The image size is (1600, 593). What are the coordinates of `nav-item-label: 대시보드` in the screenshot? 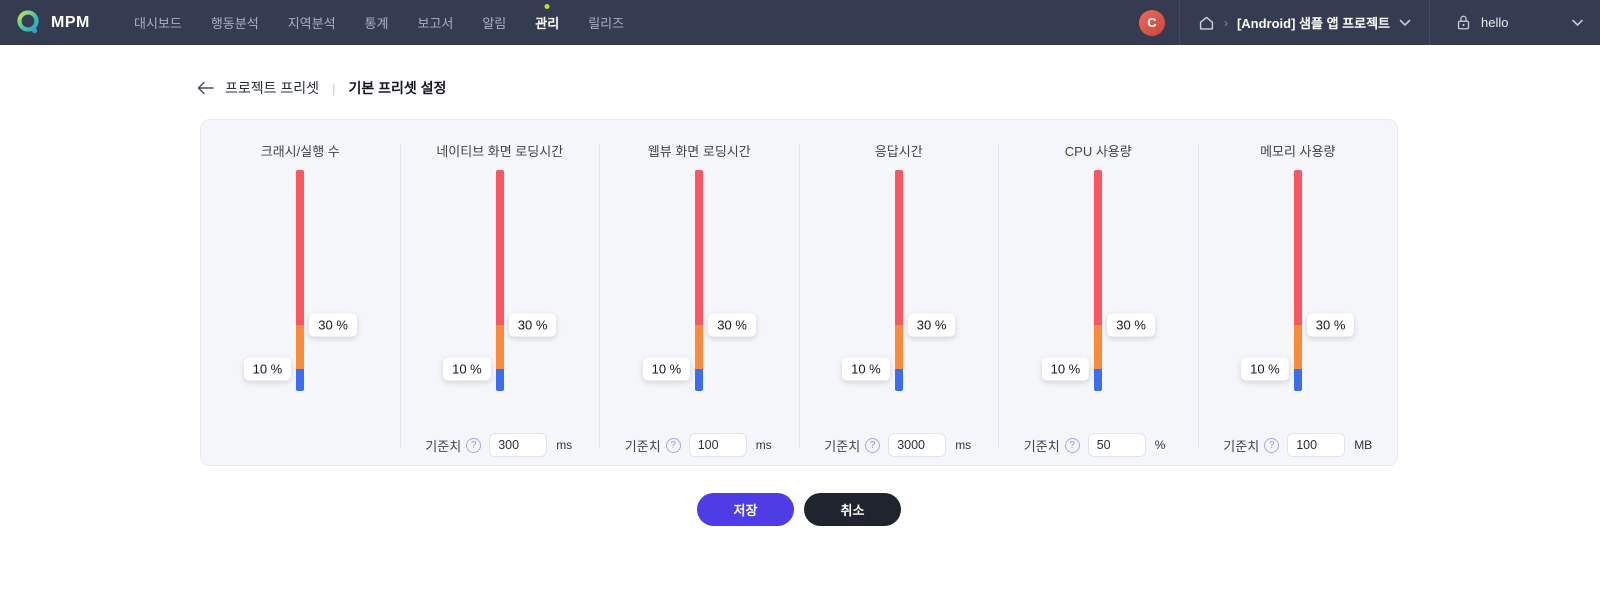 It's located at (158, 23).